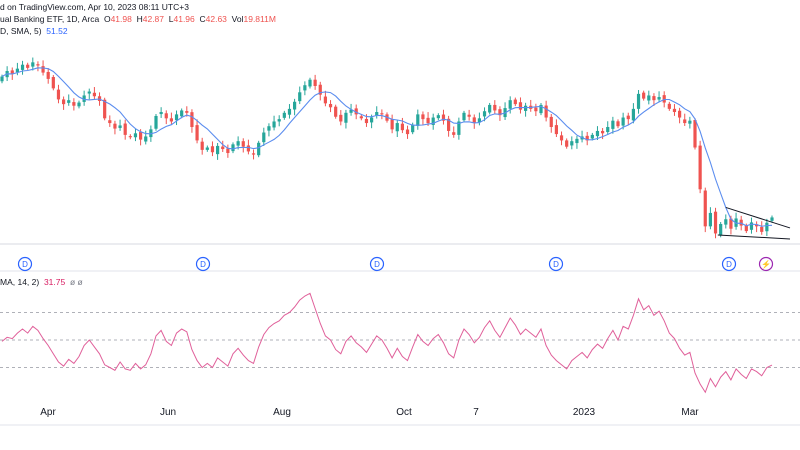 This screenshot has height=450, width=800. I want to click on ma-legend: D, SMA, 5) 51.52, so click(34, 31).